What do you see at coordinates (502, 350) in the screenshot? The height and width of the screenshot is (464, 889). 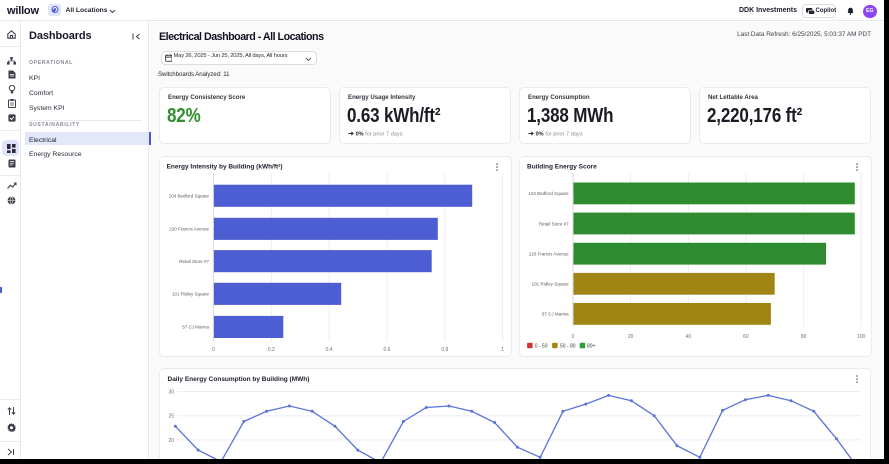 I see `svg-text: 1` at bounding box center [502, 350].